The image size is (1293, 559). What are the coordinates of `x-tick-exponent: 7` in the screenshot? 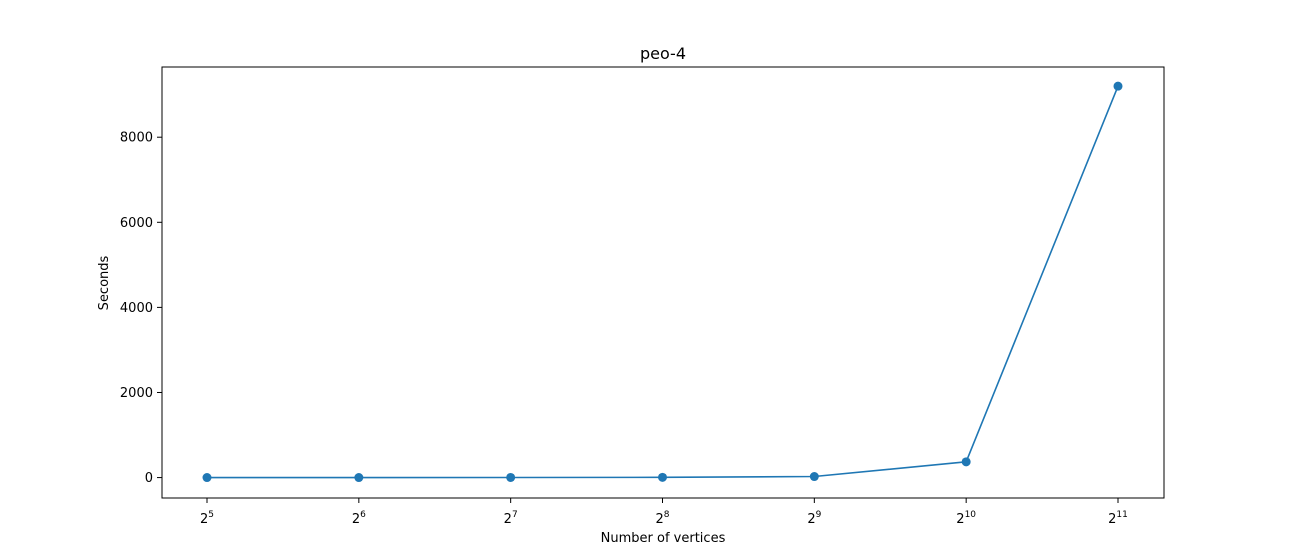 It's located at (515, 515).